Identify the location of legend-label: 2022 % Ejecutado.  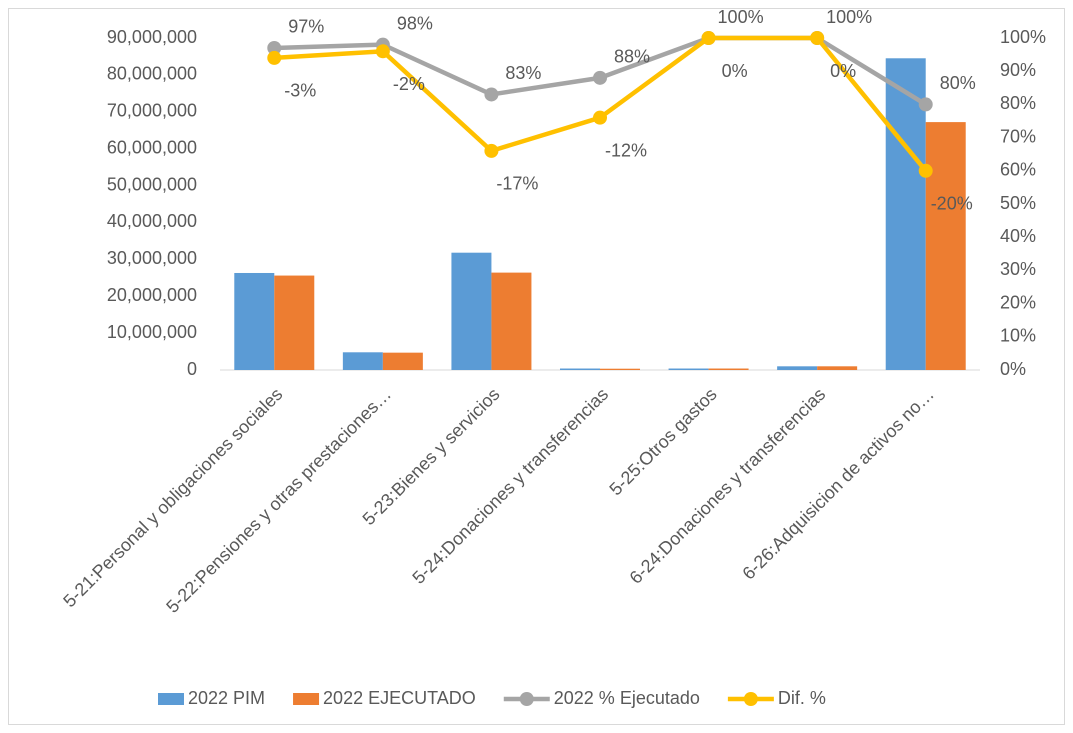
(627, 698).